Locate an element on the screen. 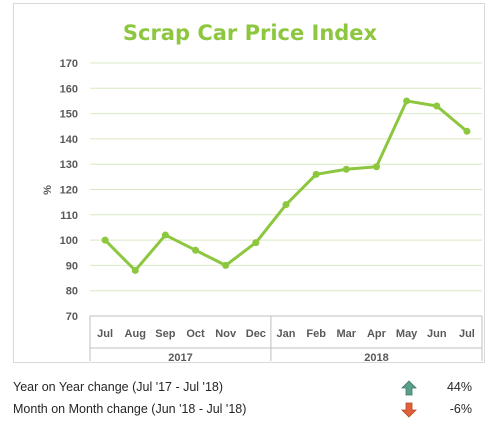  y-tick-label: 70 is located at coordinates (72, 317).